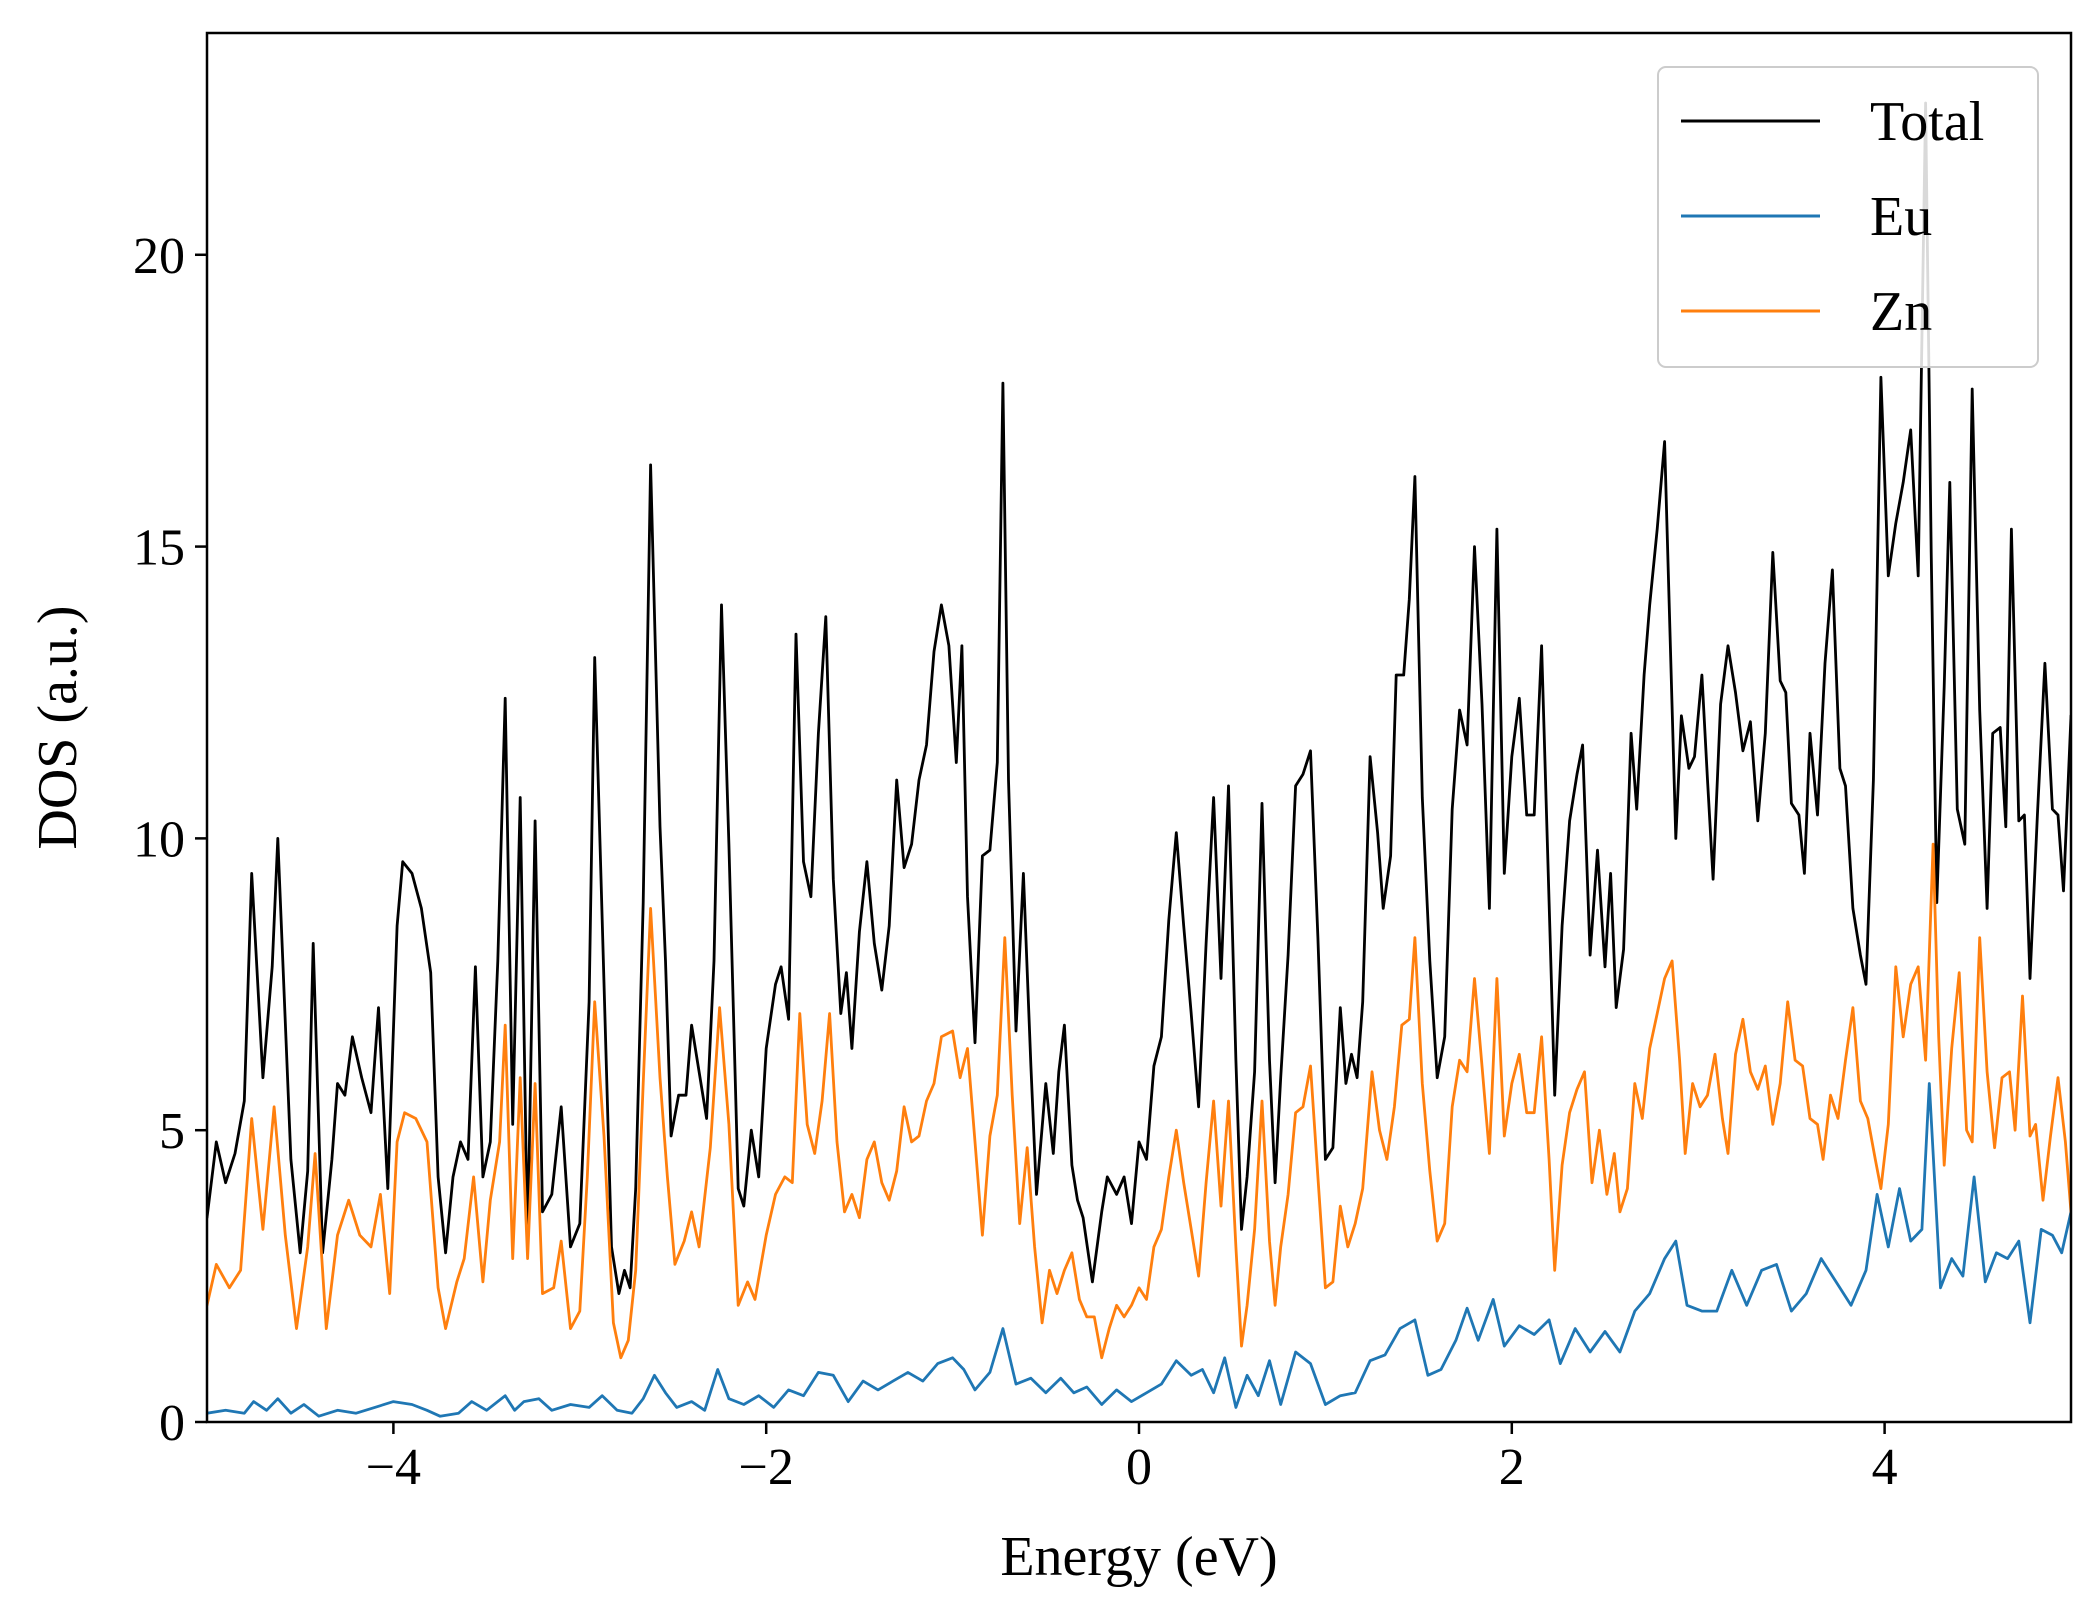 Image resolution: width=2097 pixels, height=1617 pixels. What do you see at coordinates (159, 256) in the screenshot?
I see `y-tick-label: 20` at bounding box center [159, 256].